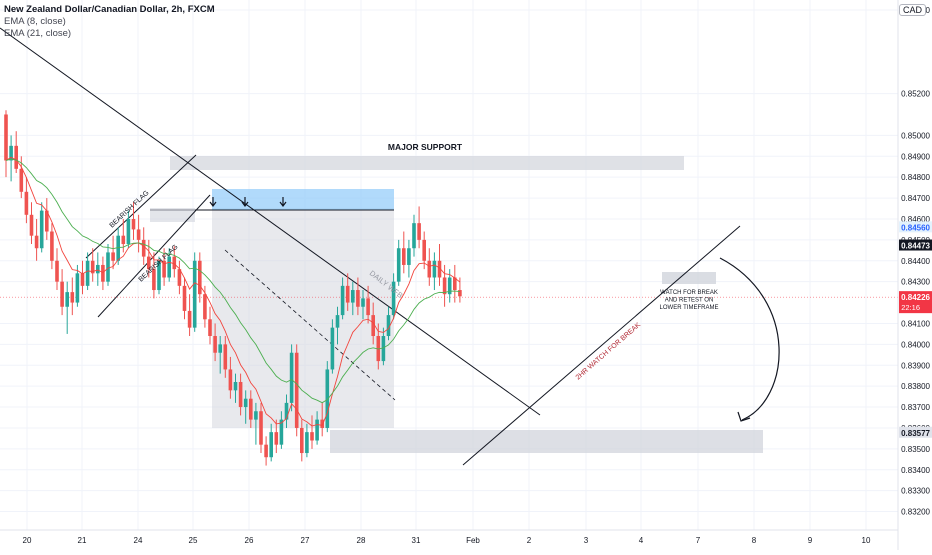 The image size is (932, 555). I want to click on x-tick-label: 26, so click(249, 540).